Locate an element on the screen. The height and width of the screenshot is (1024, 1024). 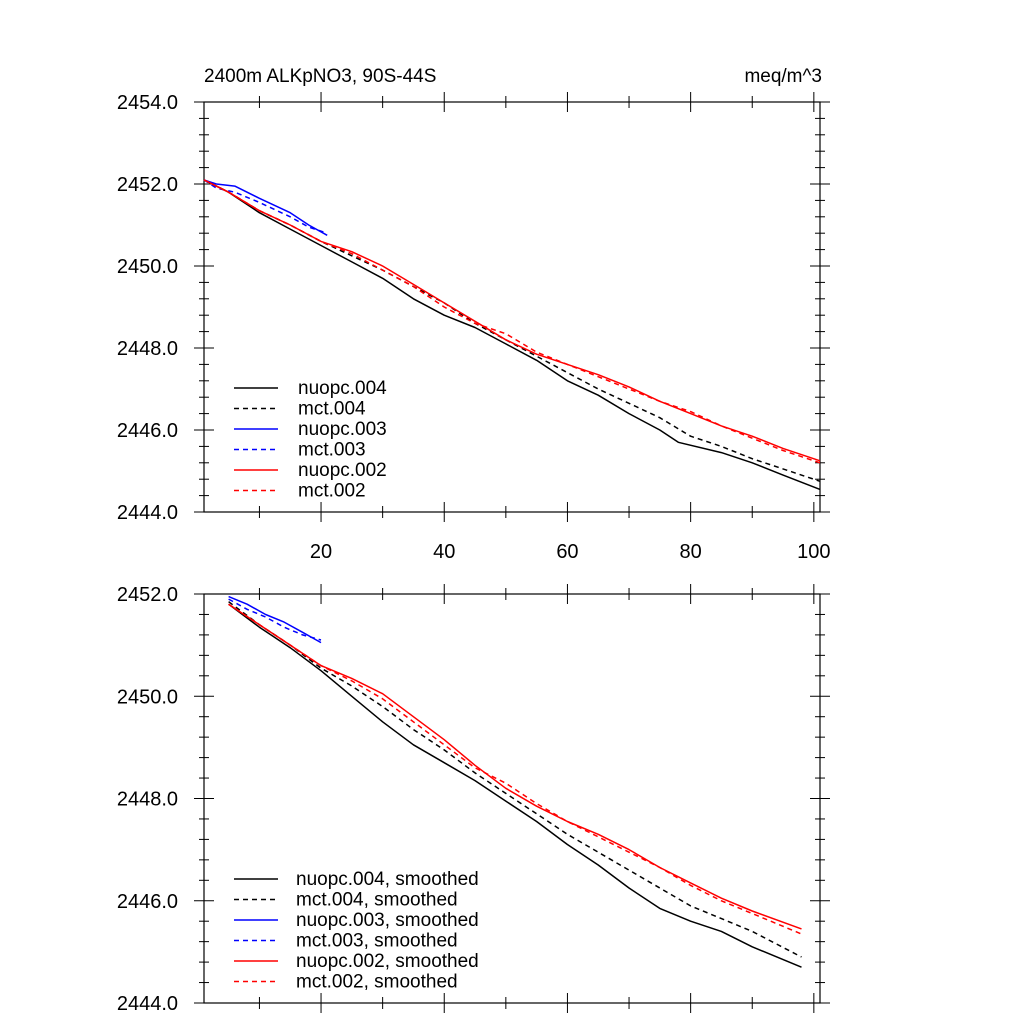
legend-label: mct.004 is located at coordinates (332, 409).